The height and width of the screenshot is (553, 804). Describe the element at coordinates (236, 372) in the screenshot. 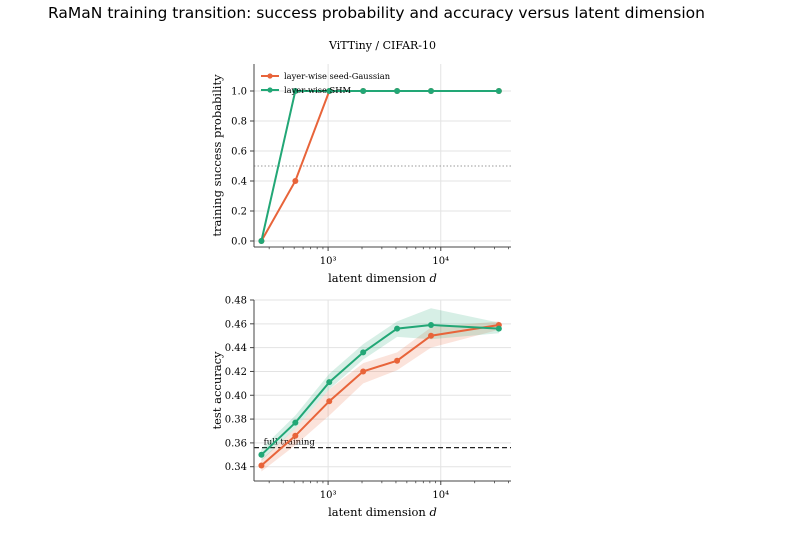

I see `y-tick-label: 0.42` at that location.